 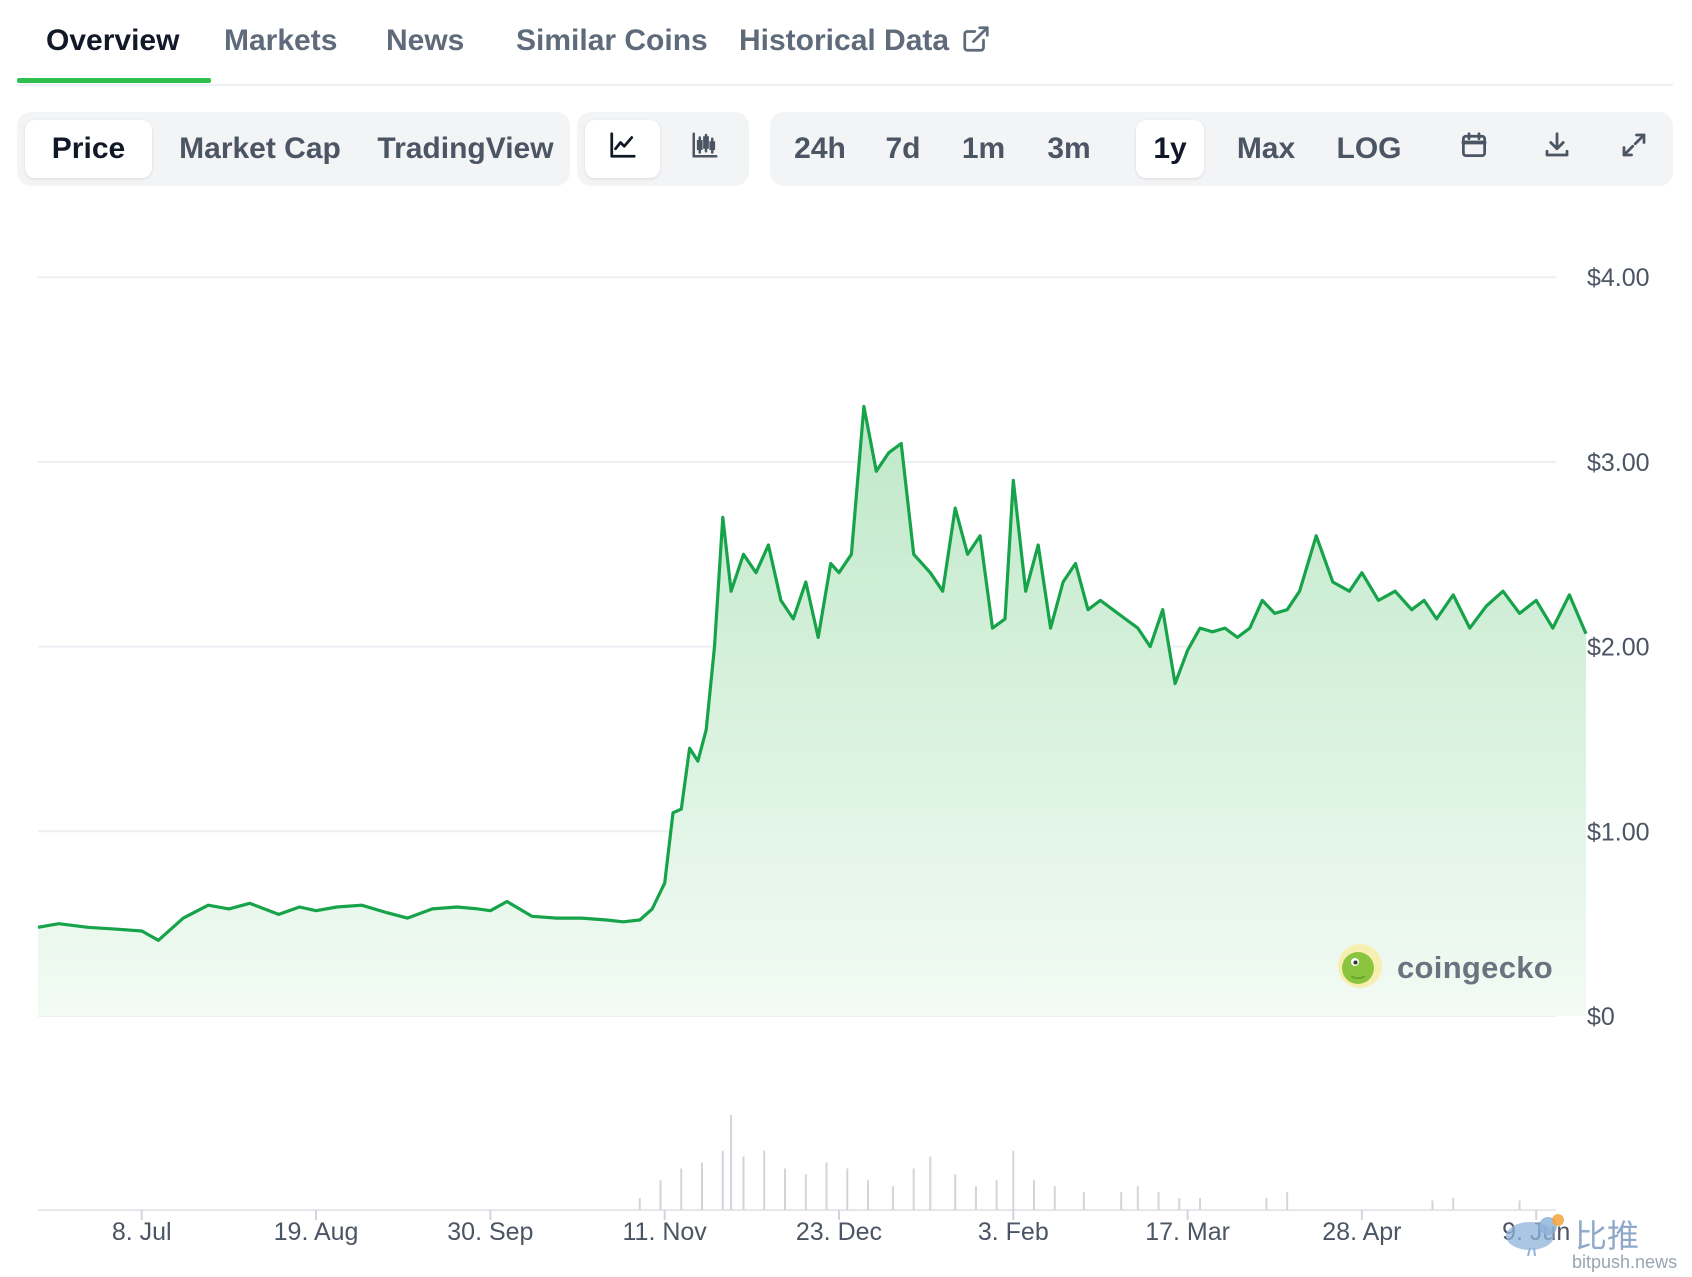 I want to click on line-chart-button, so click(x=622, y=149).